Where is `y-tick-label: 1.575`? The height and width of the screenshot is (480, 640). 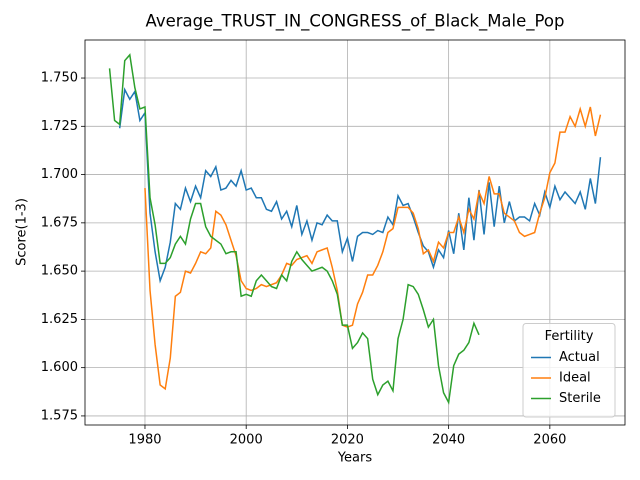 y-tick-label: 1.575 is located at coordinates (59, 415).